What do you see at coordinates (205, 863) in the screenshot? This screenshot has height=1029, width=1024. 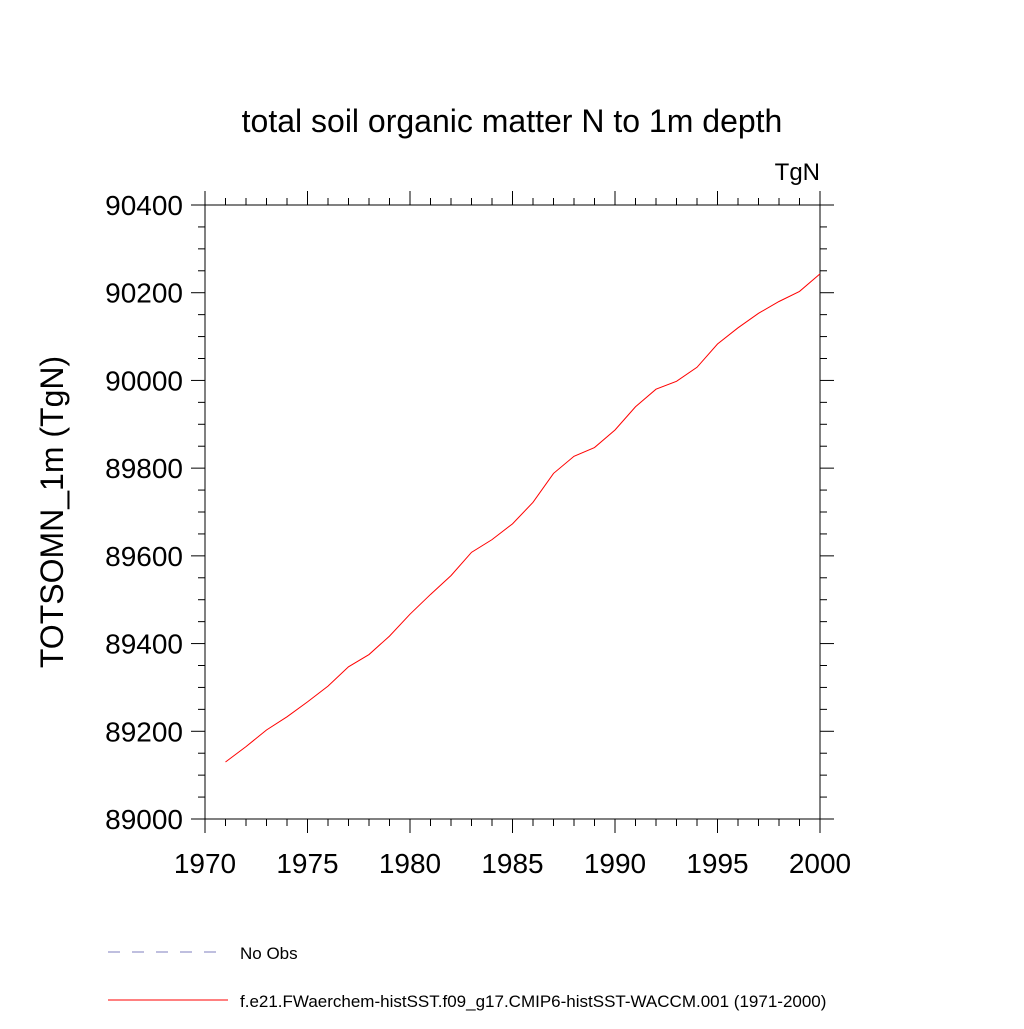 I see `x-tick-label: 1970` at bounding box center [205, 863].